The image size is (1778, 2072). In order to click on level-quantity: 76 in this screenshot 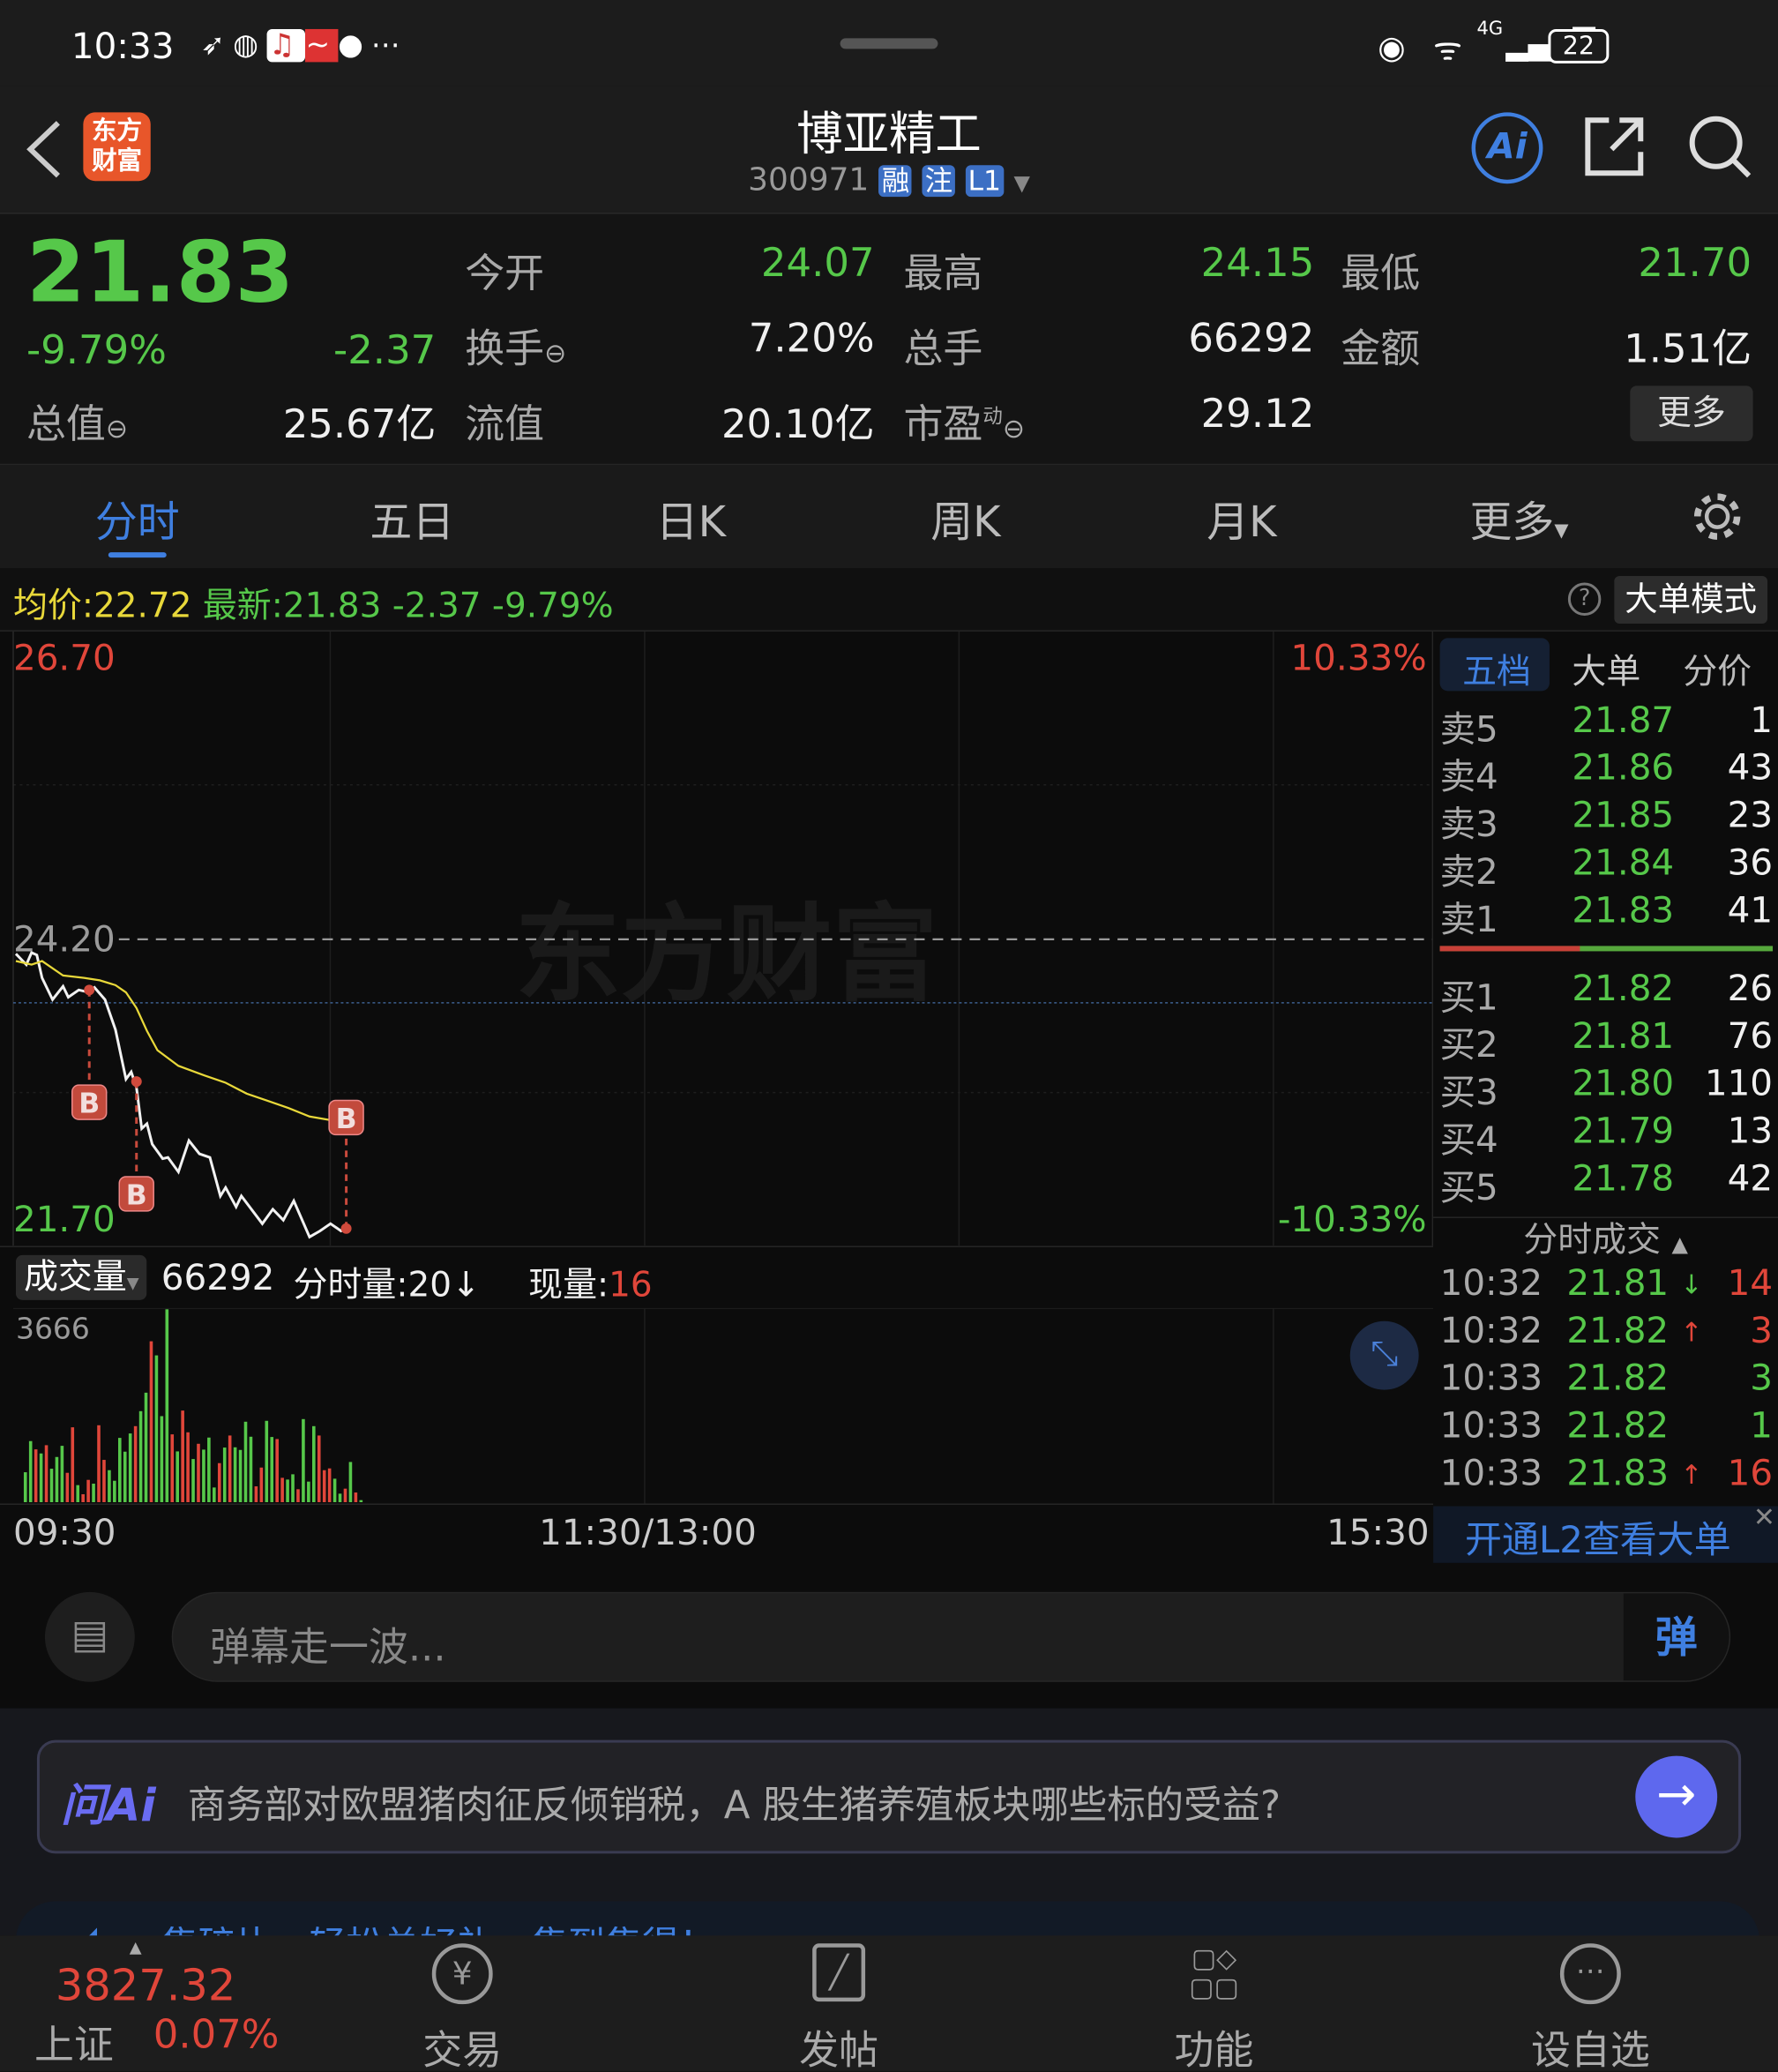, I will do `click(1750, 1036)`.